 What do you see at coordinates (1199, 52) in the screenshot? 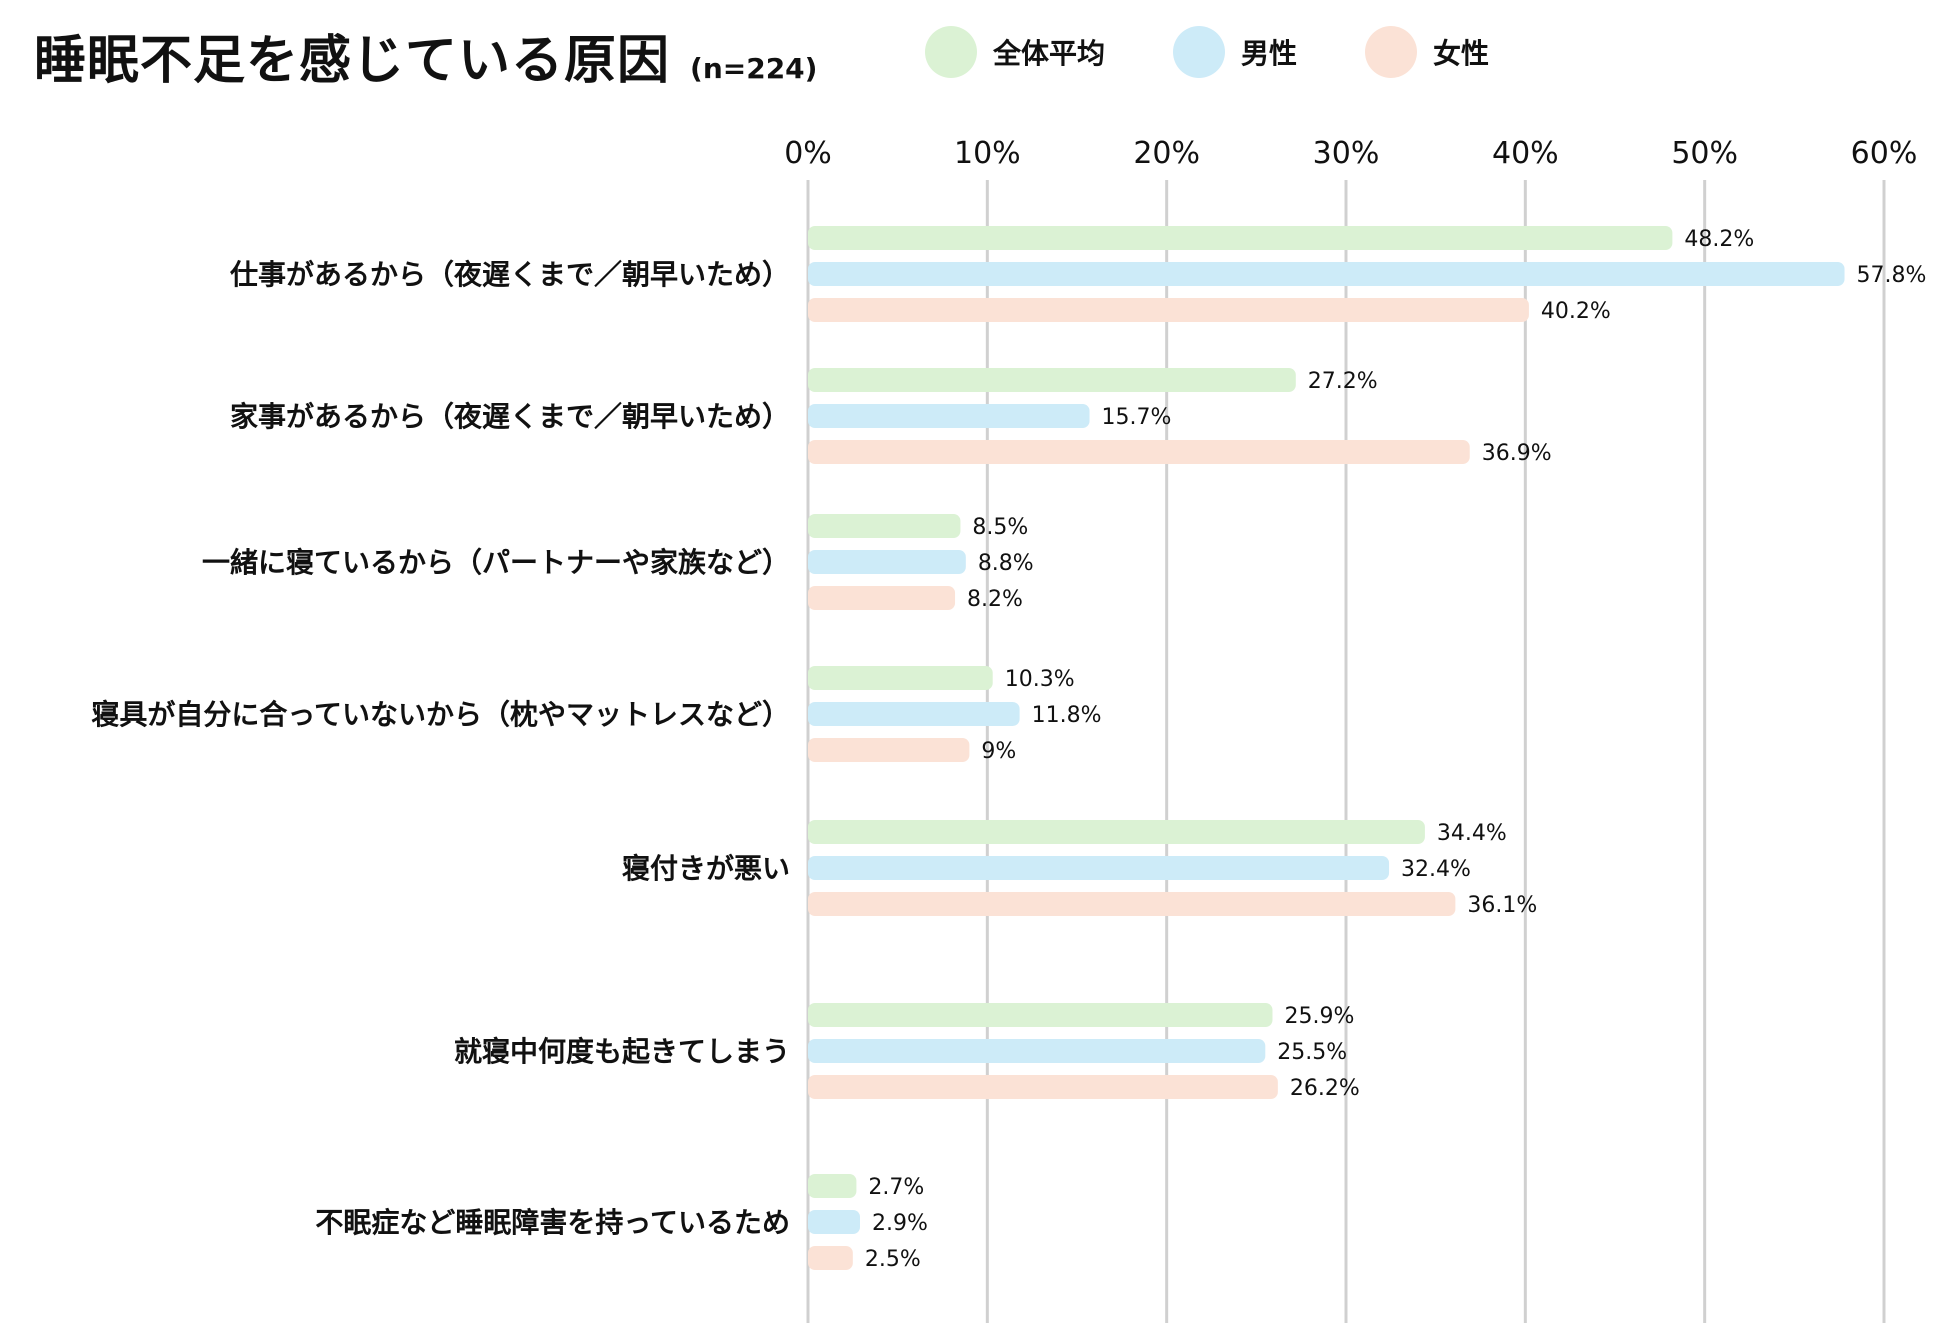
I see `legend-swatch-male` at bounding box center [1199, 52].